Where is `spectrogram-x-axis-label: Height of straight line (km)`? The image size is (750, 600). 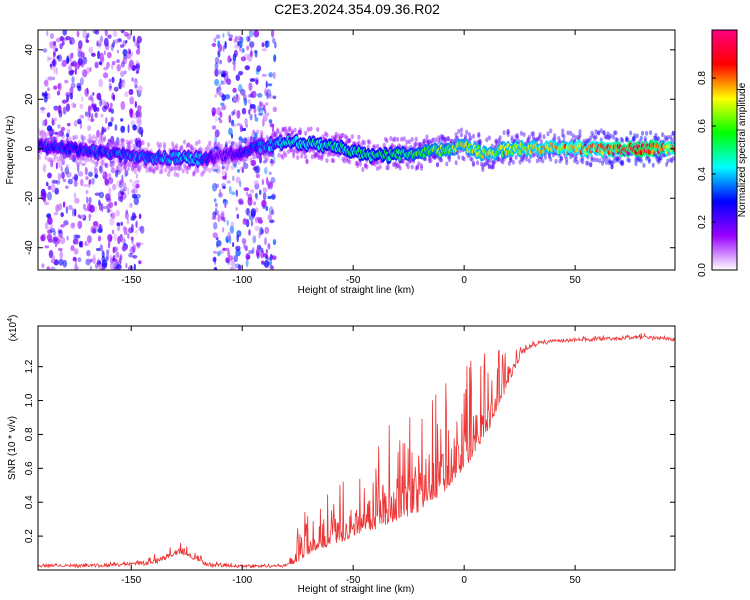 spectrogram-x-axis-label: Height of straight line (km) is located at coordinates (356, 290).